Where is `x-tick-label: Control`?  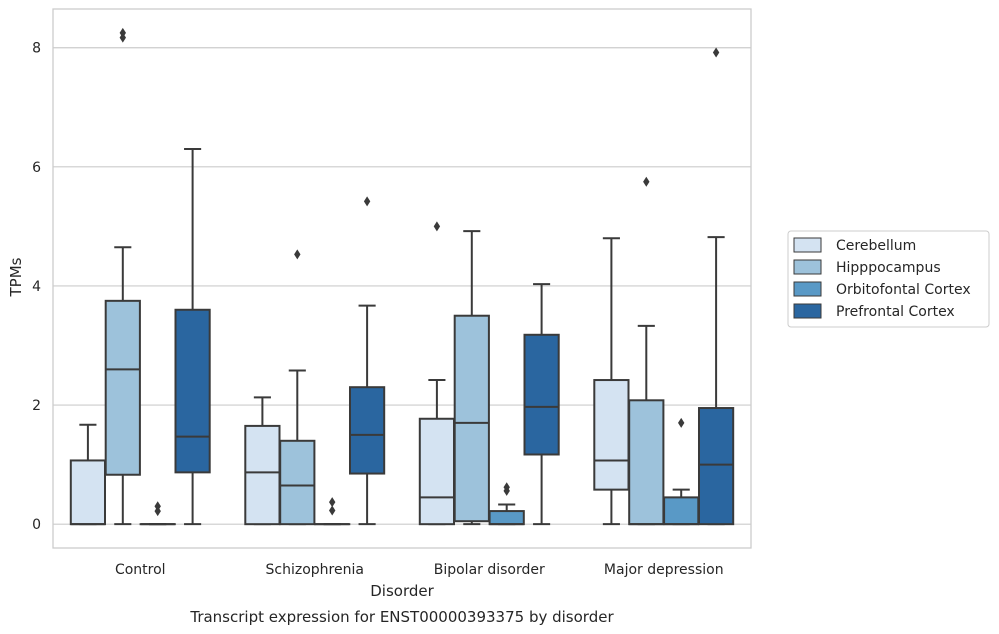 x-tick-label: Control is located at coordinates (140, 570).